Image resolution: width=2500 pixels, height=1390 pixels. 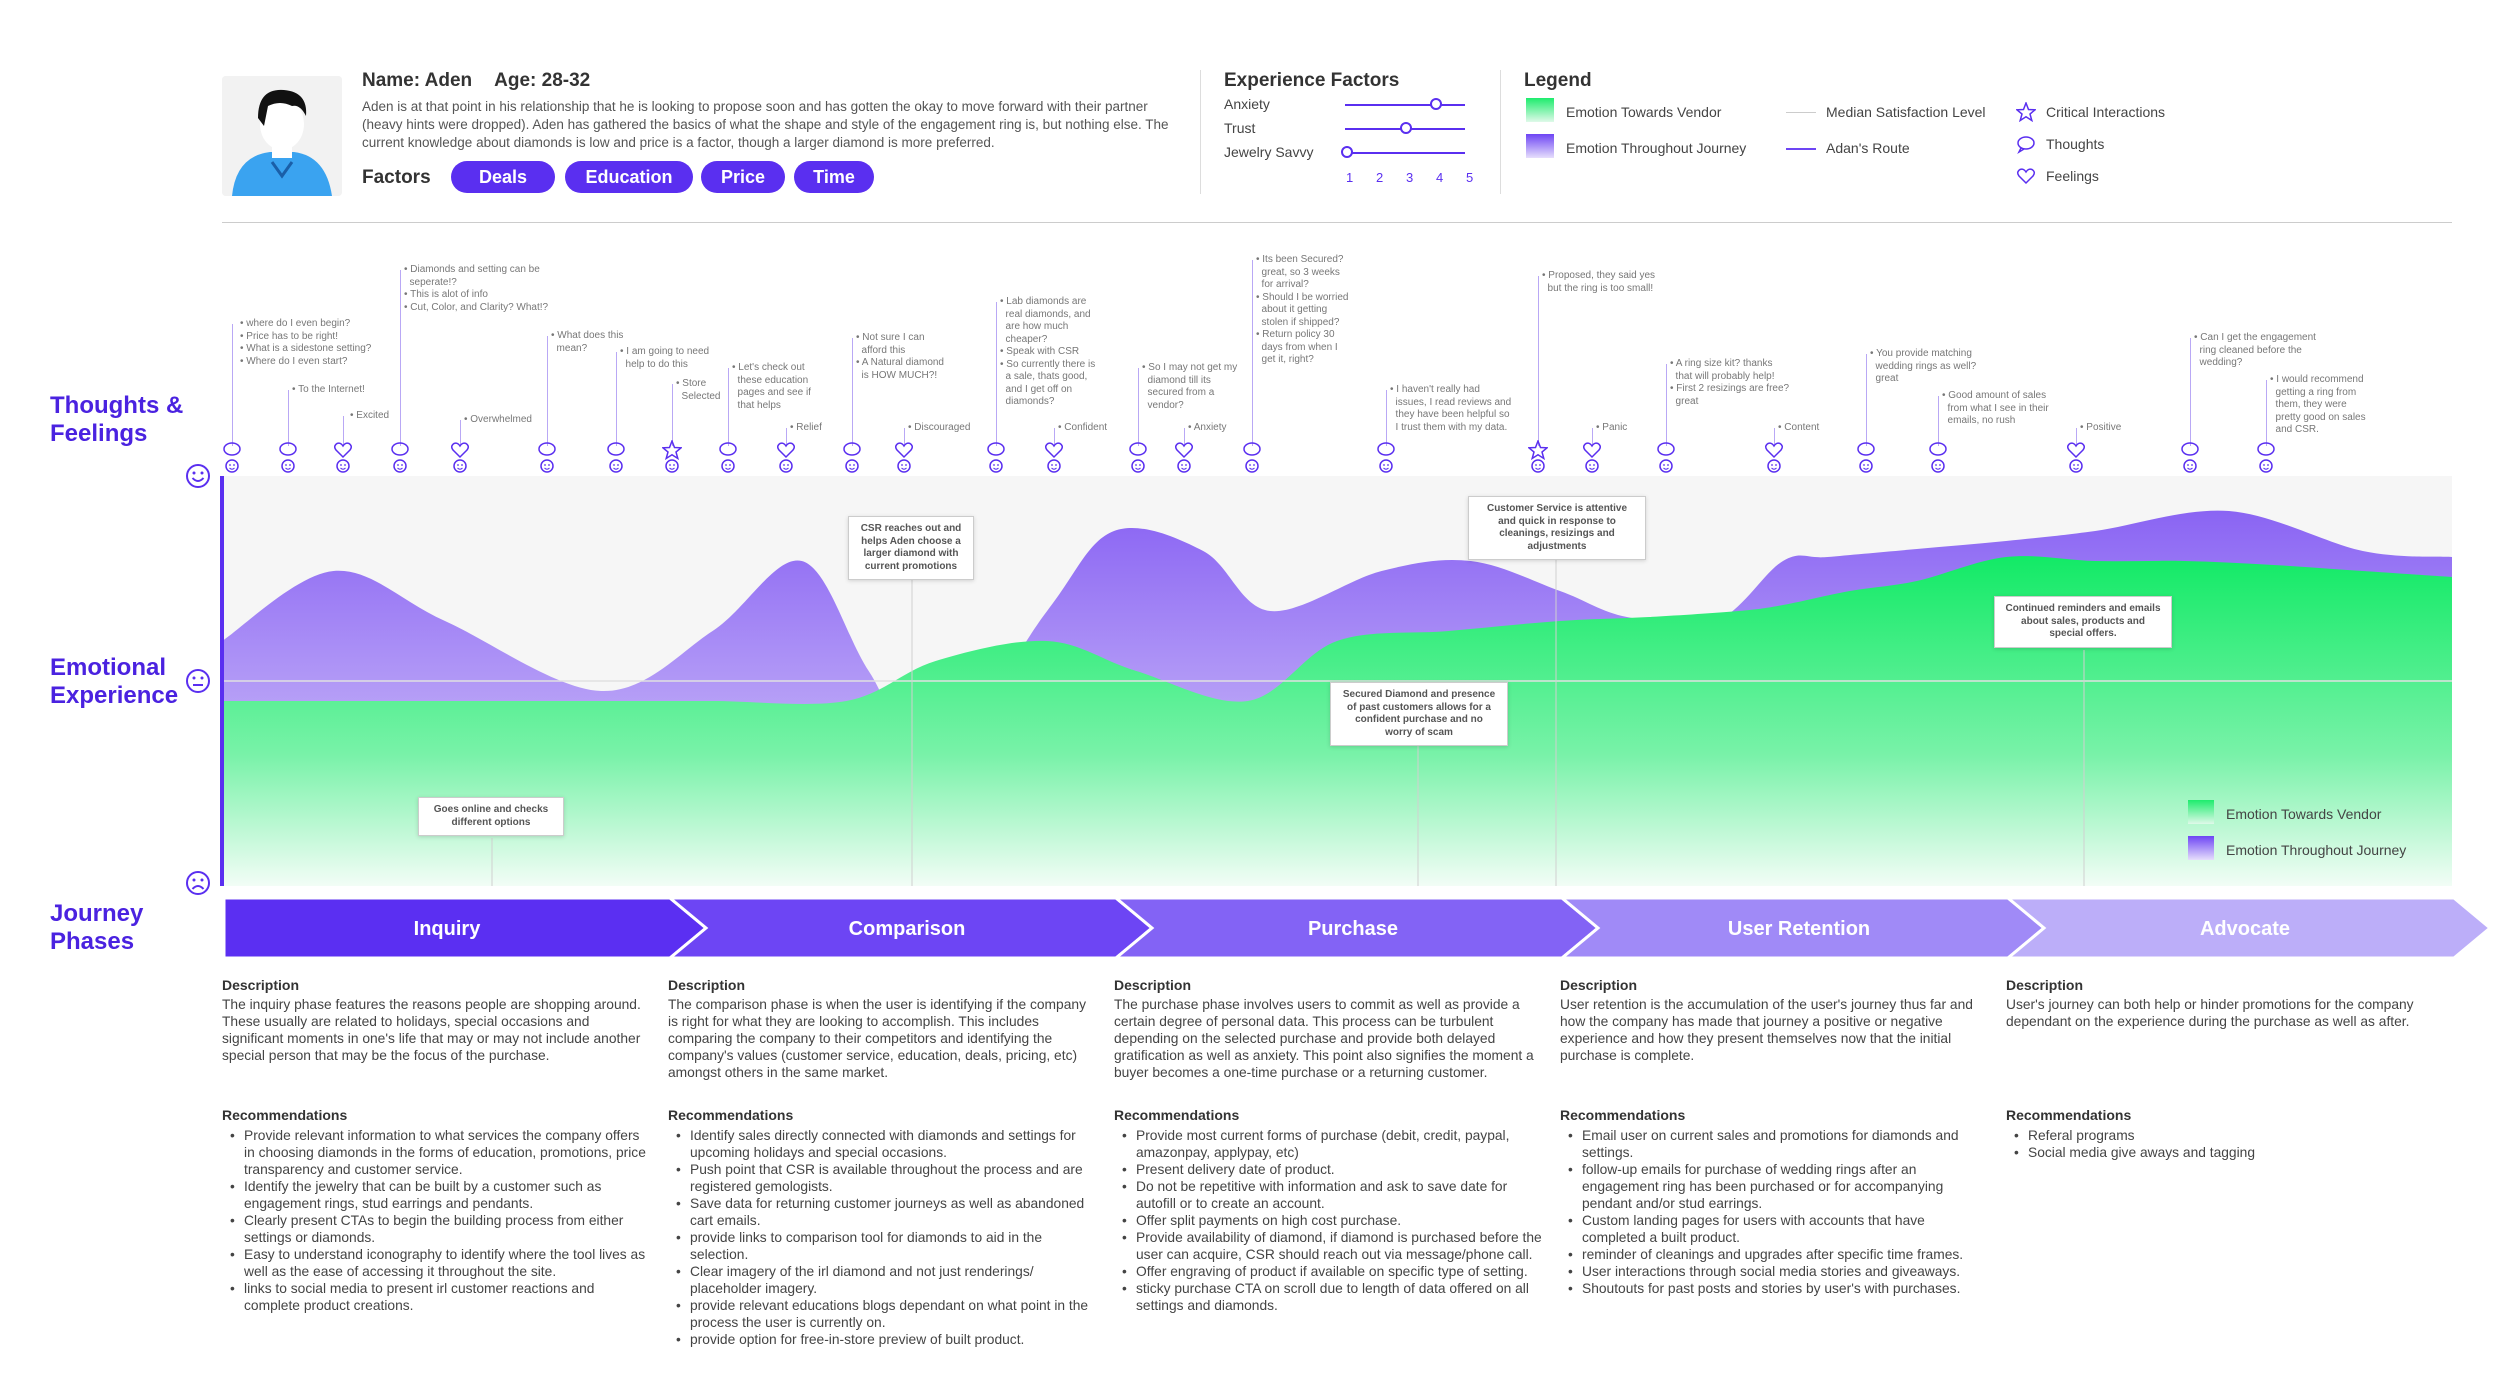 I want to click on section-journey-phases: Journey Phases, so click(x=97, y=927).